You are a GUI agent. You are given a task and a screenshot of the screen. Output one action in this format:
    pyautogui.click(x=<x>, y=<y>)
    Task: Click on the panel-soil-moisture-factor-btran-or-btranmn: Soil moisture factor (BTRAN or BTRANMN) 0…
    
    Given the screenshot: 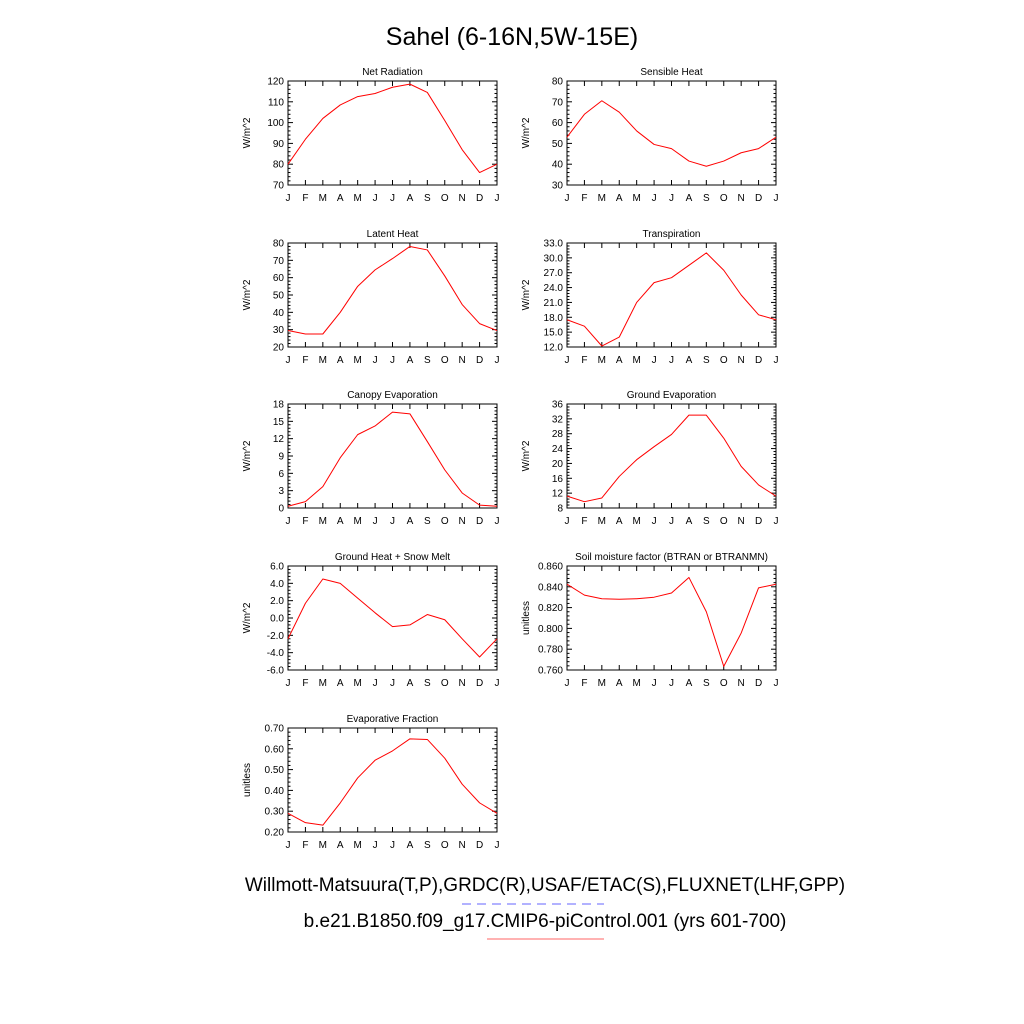 What is the action you would take?
    pyautogui.click(x=650, y=620)
    